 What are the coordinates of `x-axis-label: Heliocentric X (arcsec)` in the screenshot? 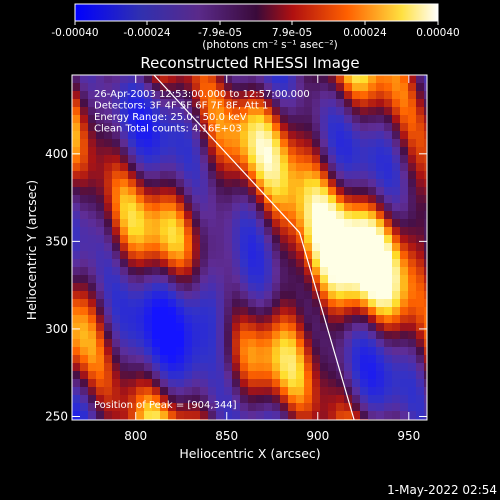 It's located at (249, 453).